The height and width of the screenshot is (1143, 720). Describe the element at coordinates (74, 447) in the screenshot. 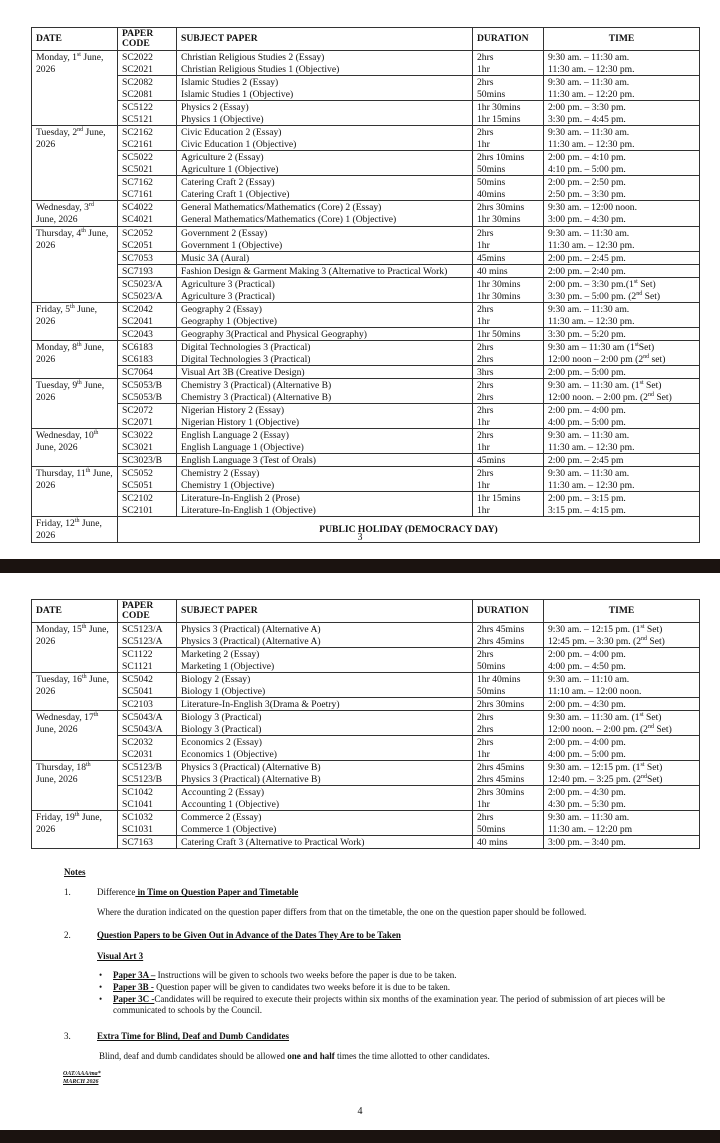

I see `date-cell: Wednesday, 10th June, 2026` at that location.